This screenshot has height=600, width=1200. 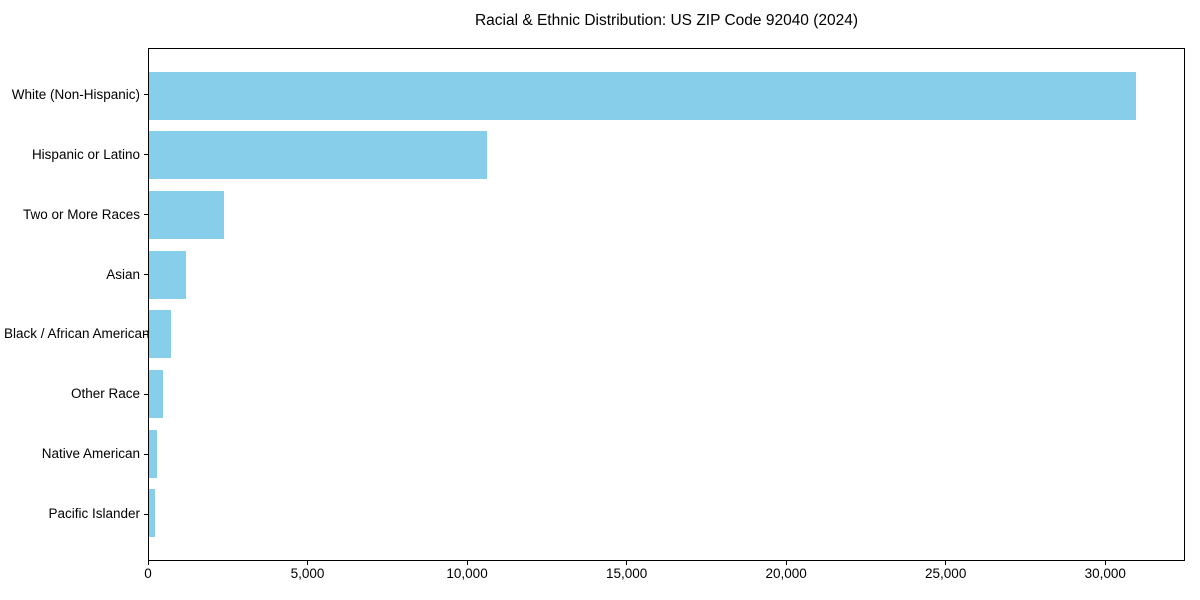 I want to click on bar-two-or-more-races, so click(x=186, y=215).